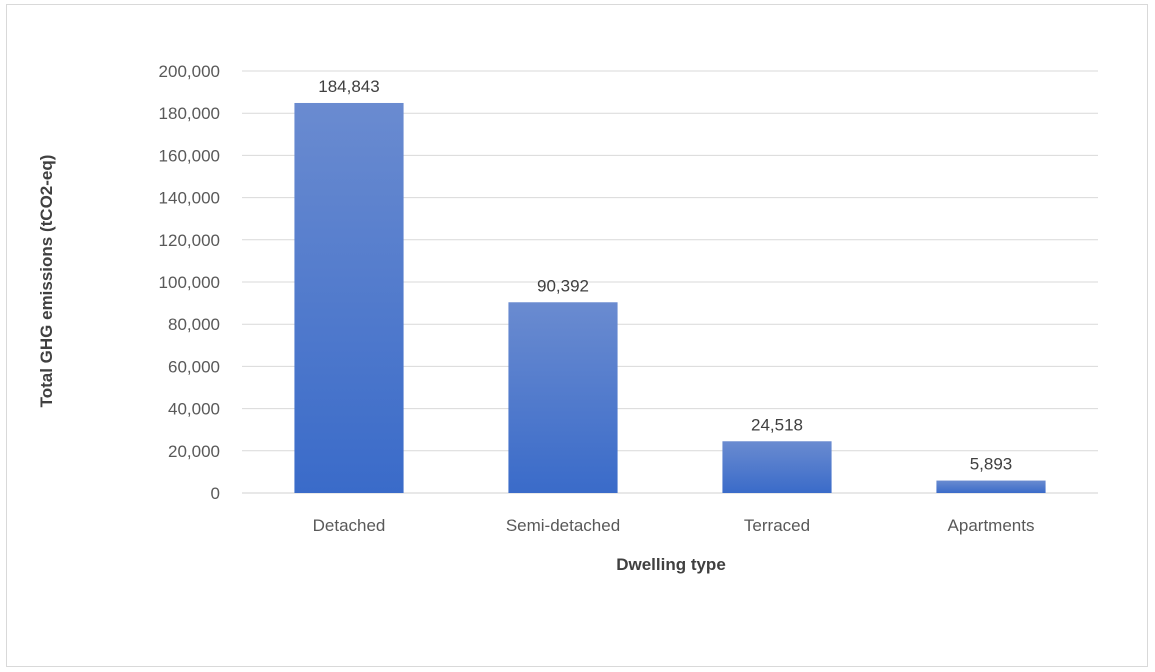 The image size is (1155, 672). I want to click on y-tick-label: 140,000, so click(189, 198).